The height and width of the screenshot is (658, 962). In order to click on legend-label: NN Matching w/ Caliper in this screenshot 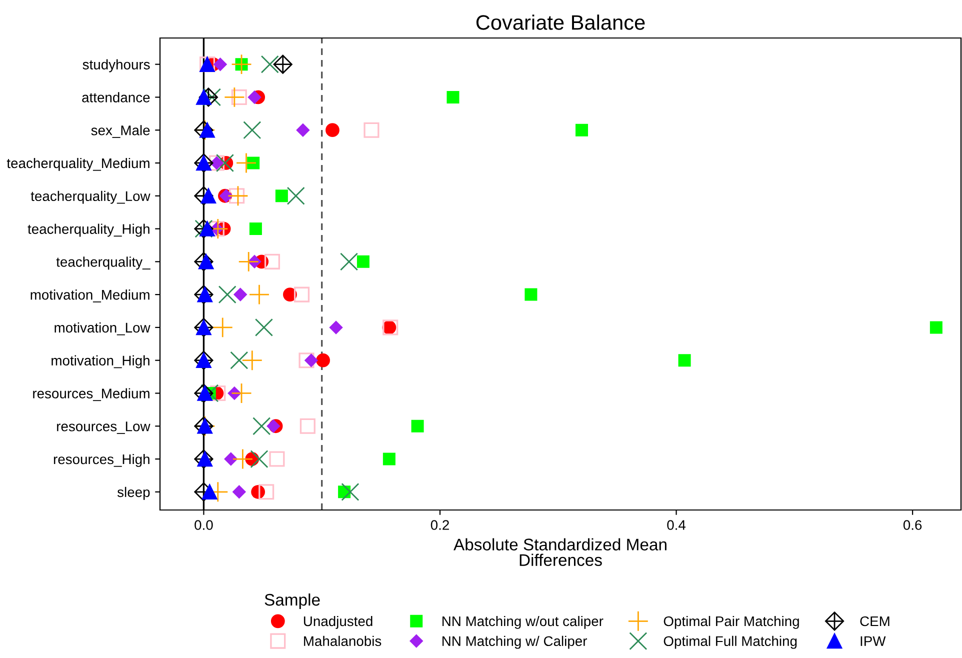, I will do `click(515, 642)`.